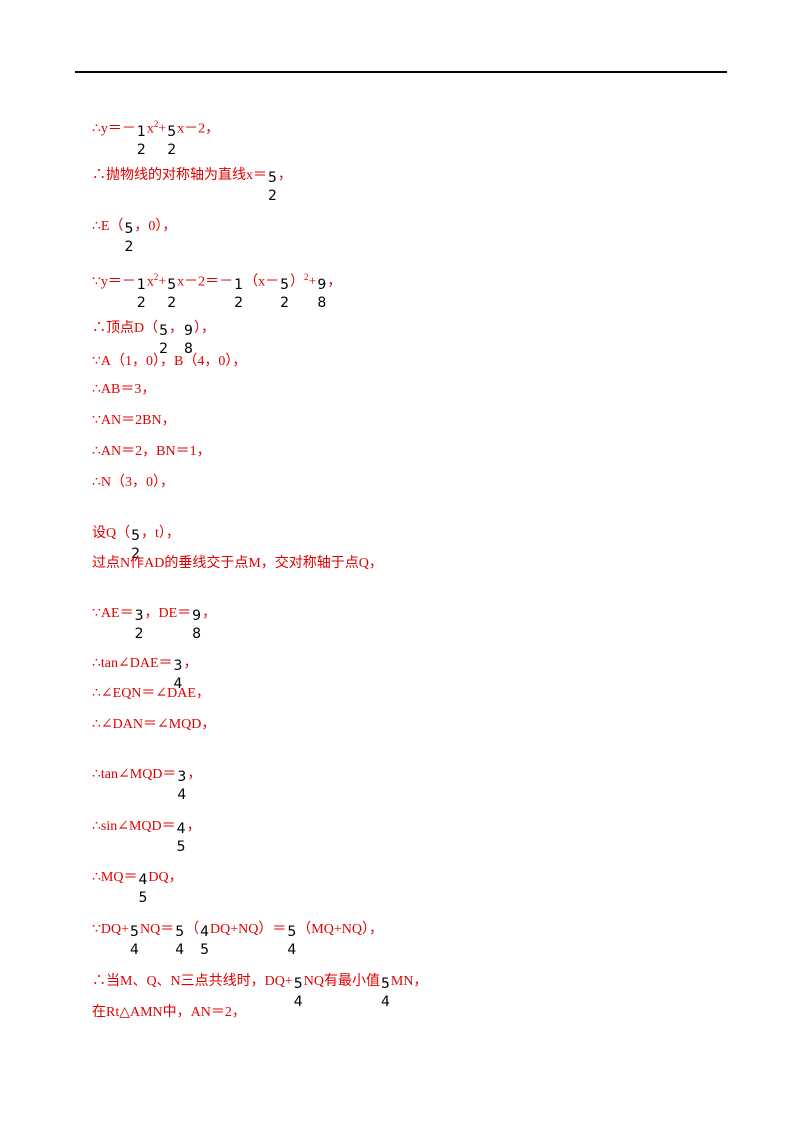  What do you see at coordinates (168, 613) in the screenshot?
I see `text-run: ，DE＝` at bounding box center [168, 613].